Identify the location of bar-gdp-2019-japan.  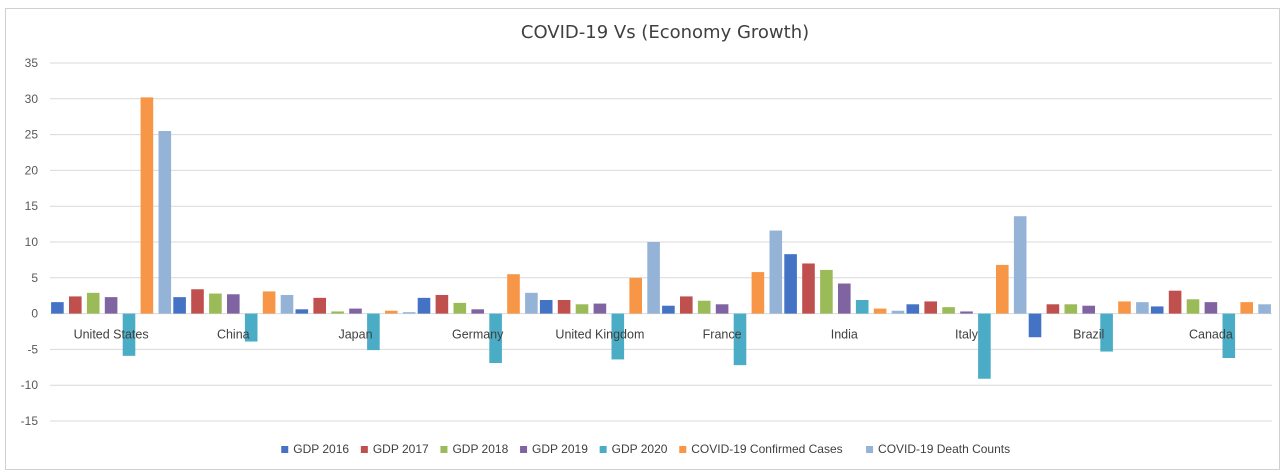
(355, 311).